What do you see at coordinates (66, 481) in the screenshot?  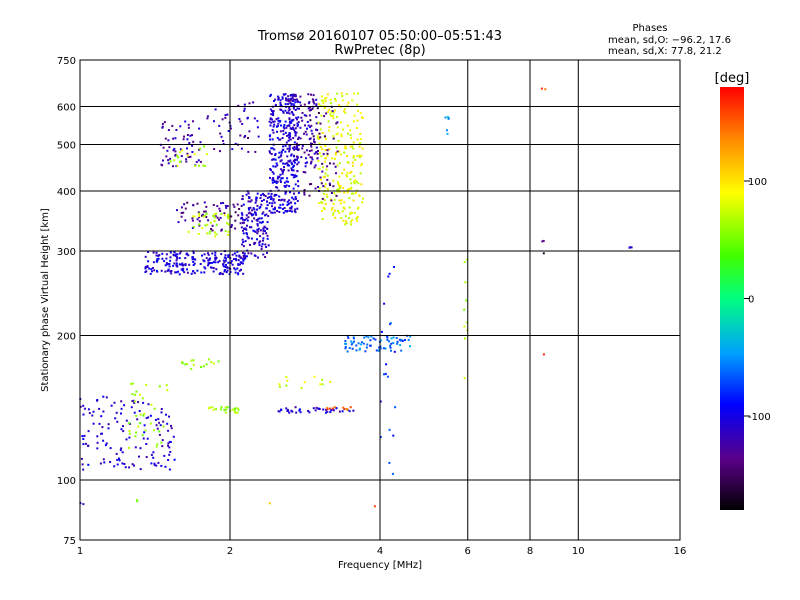 I see `y-tick-label: 100` at bounding box center [66, 481].